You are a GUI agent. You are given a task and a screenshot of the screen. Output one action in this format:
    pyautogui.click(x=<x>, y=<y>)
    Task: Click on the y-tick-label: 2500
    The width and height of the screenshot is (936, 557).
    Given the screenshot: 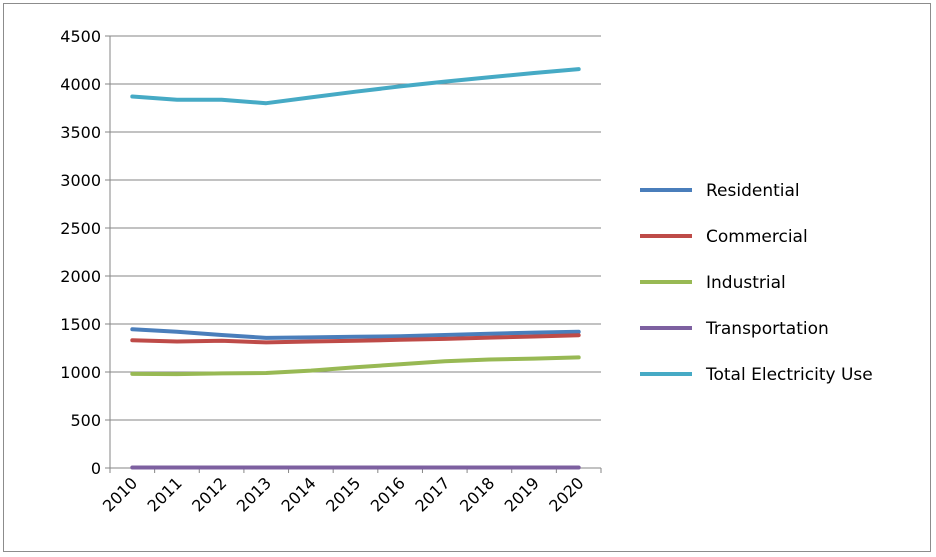 What is the action you would take?
    pyautogui.click(x=80, y=228)
    